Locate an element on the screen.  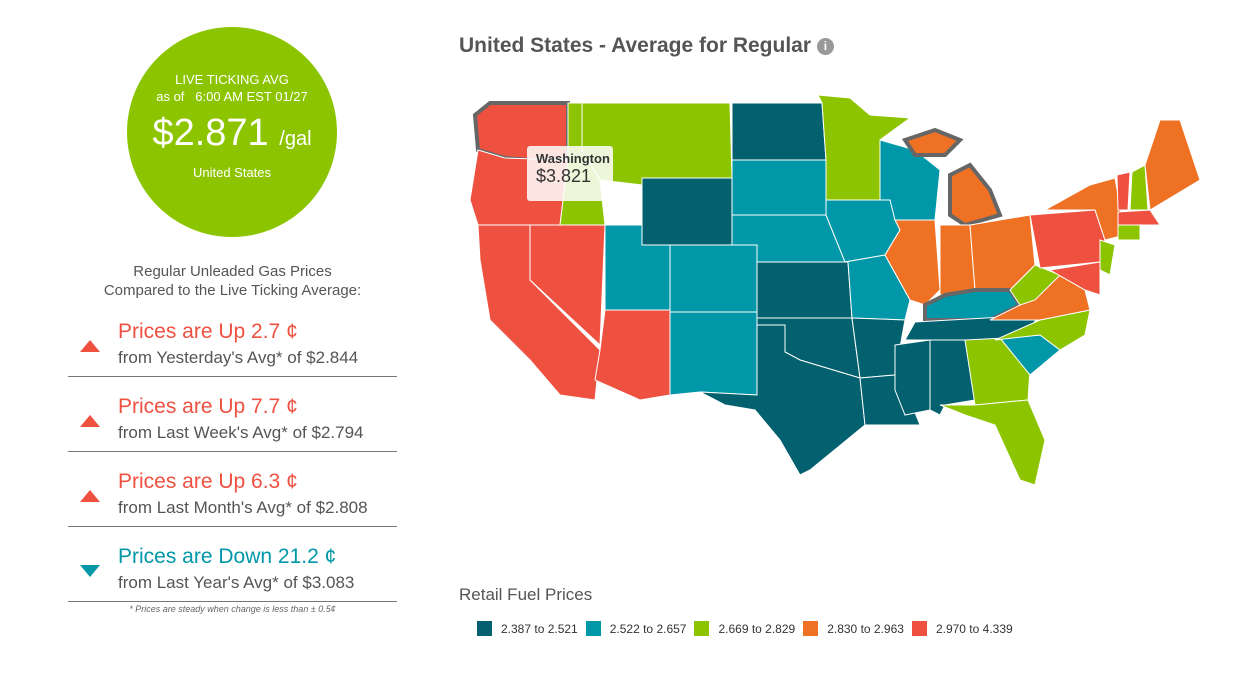
legend-item: 2.669 to 2.829 is located at coordinates (744, 628).